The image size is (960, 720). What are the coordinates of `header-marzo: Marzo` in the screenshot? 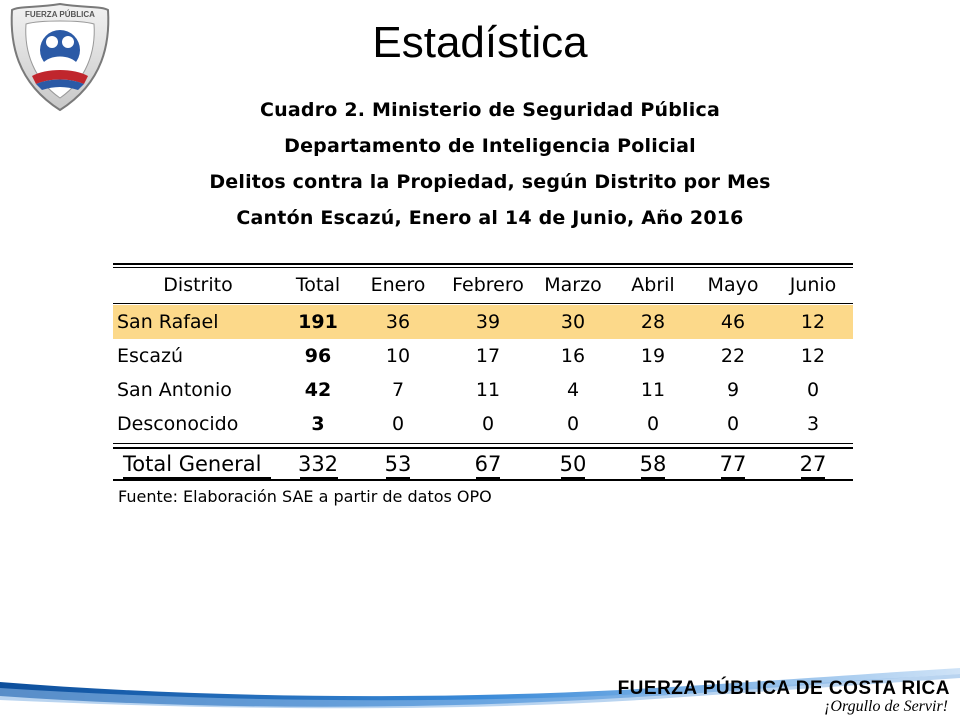 It's located at (573, 285).